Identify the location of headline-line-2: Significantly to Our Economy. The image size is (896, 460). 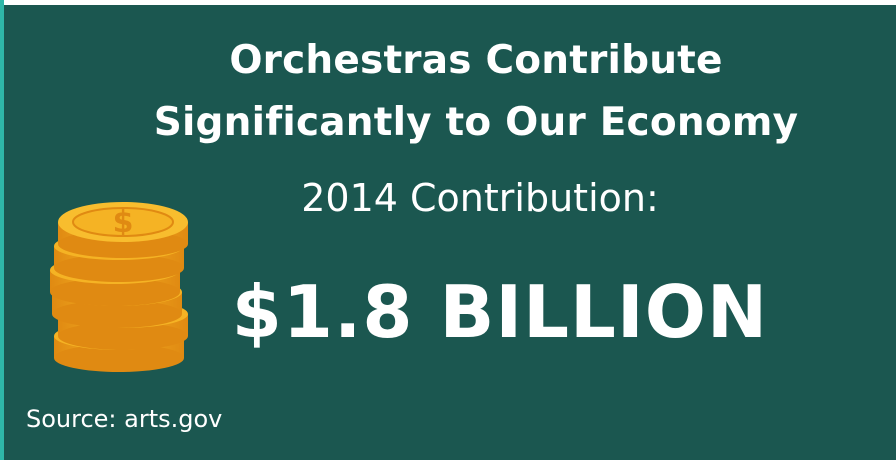
(476, 122).